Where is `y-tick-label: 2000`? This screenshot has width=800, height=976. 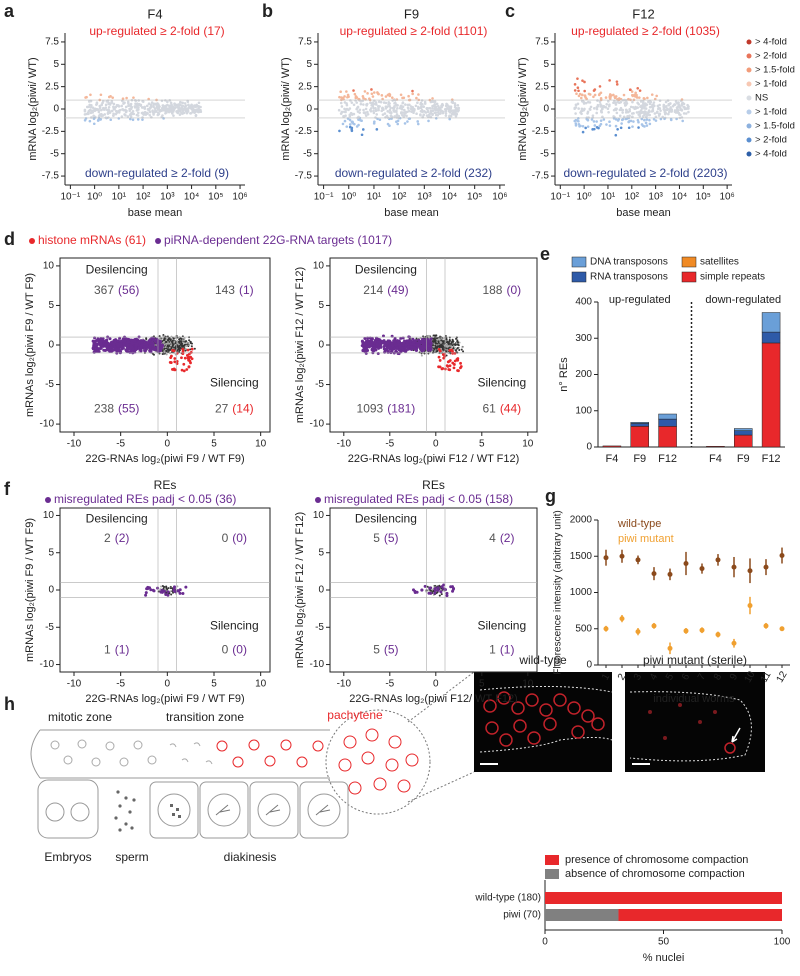
y-tick-label: 2000 is located at coordinates (581, 520).